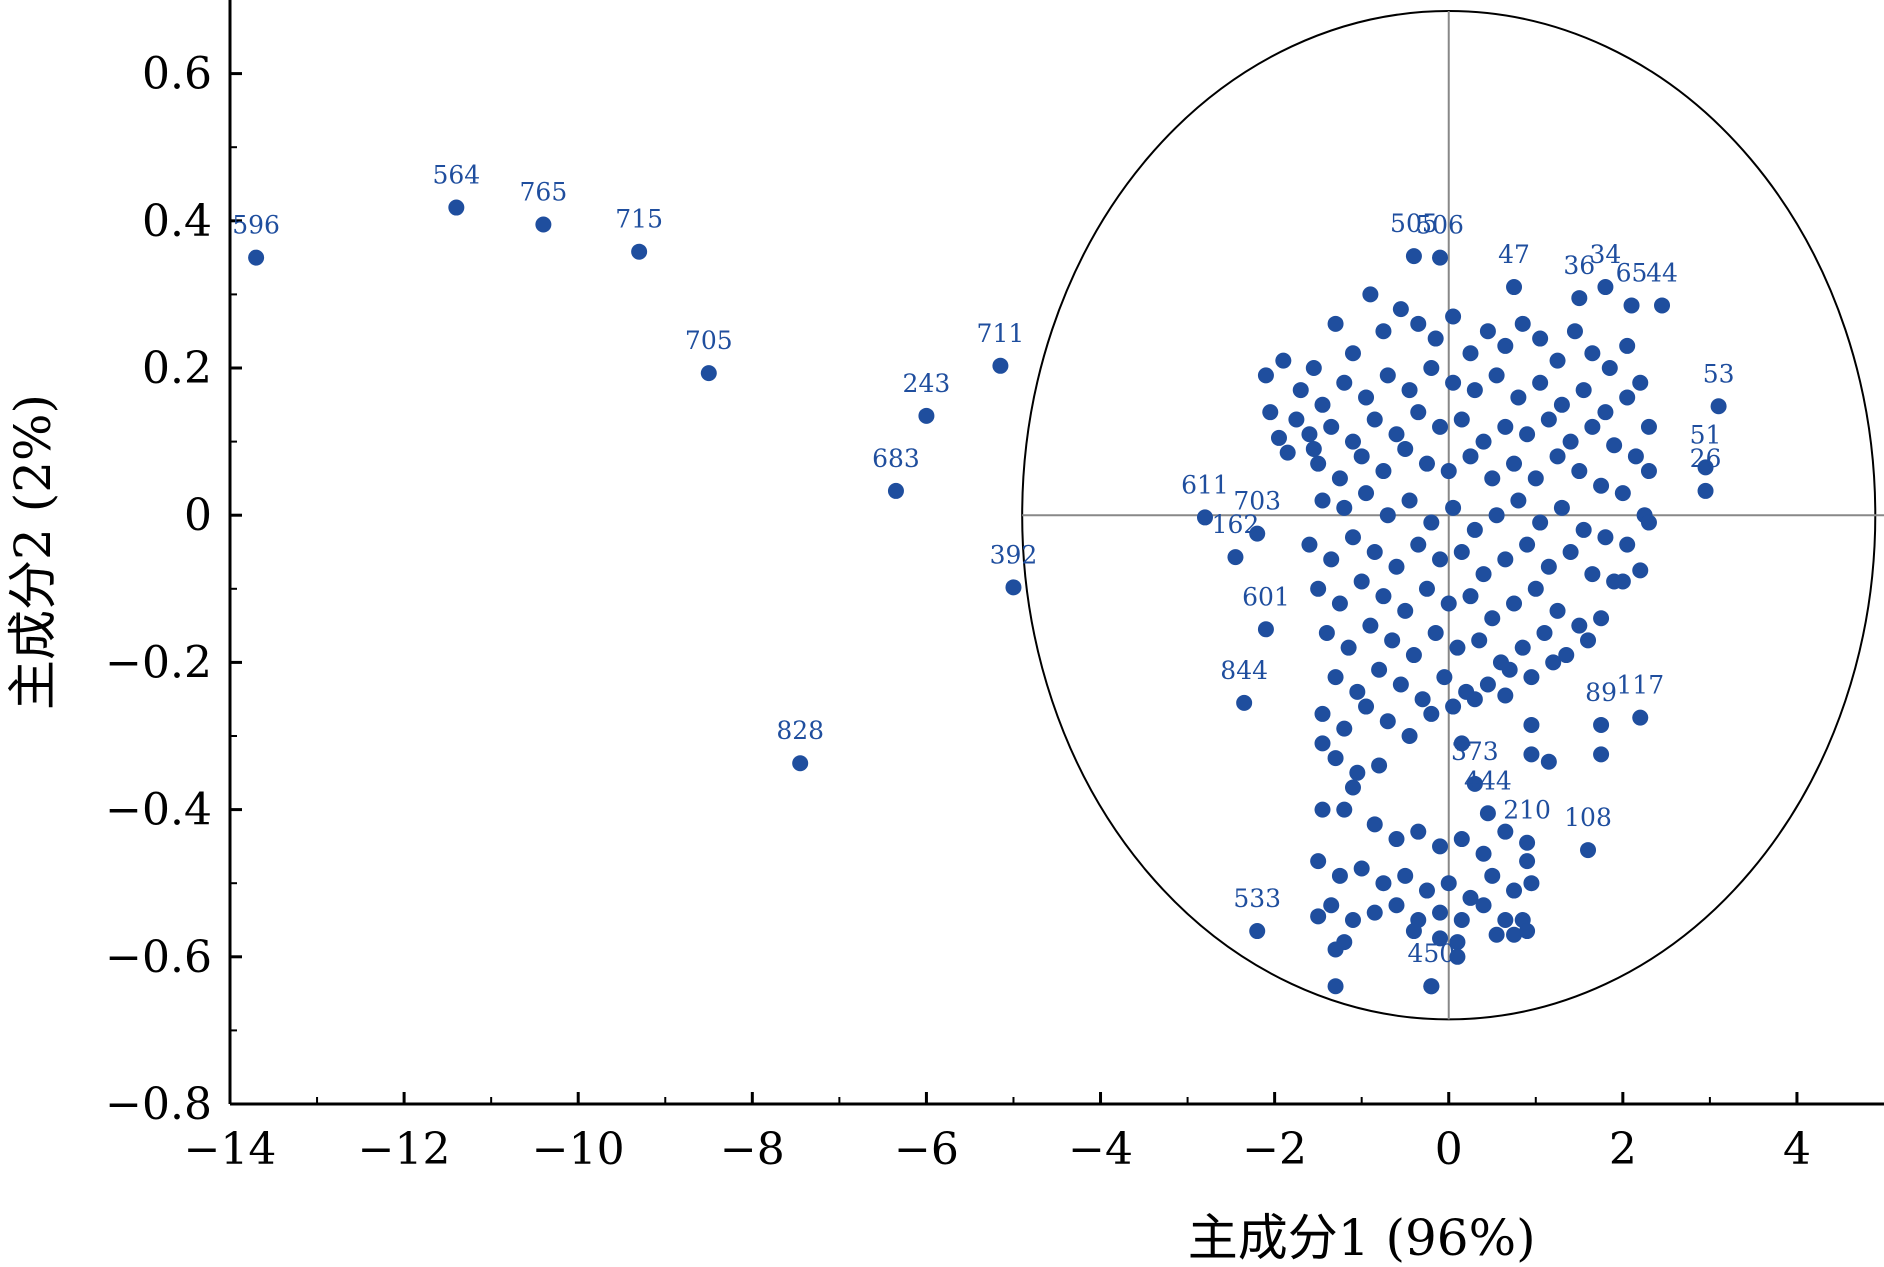 The width and height of the screenshot is (1884, 1267). I want to click on point-label-36: 36, so click(1579, 265).